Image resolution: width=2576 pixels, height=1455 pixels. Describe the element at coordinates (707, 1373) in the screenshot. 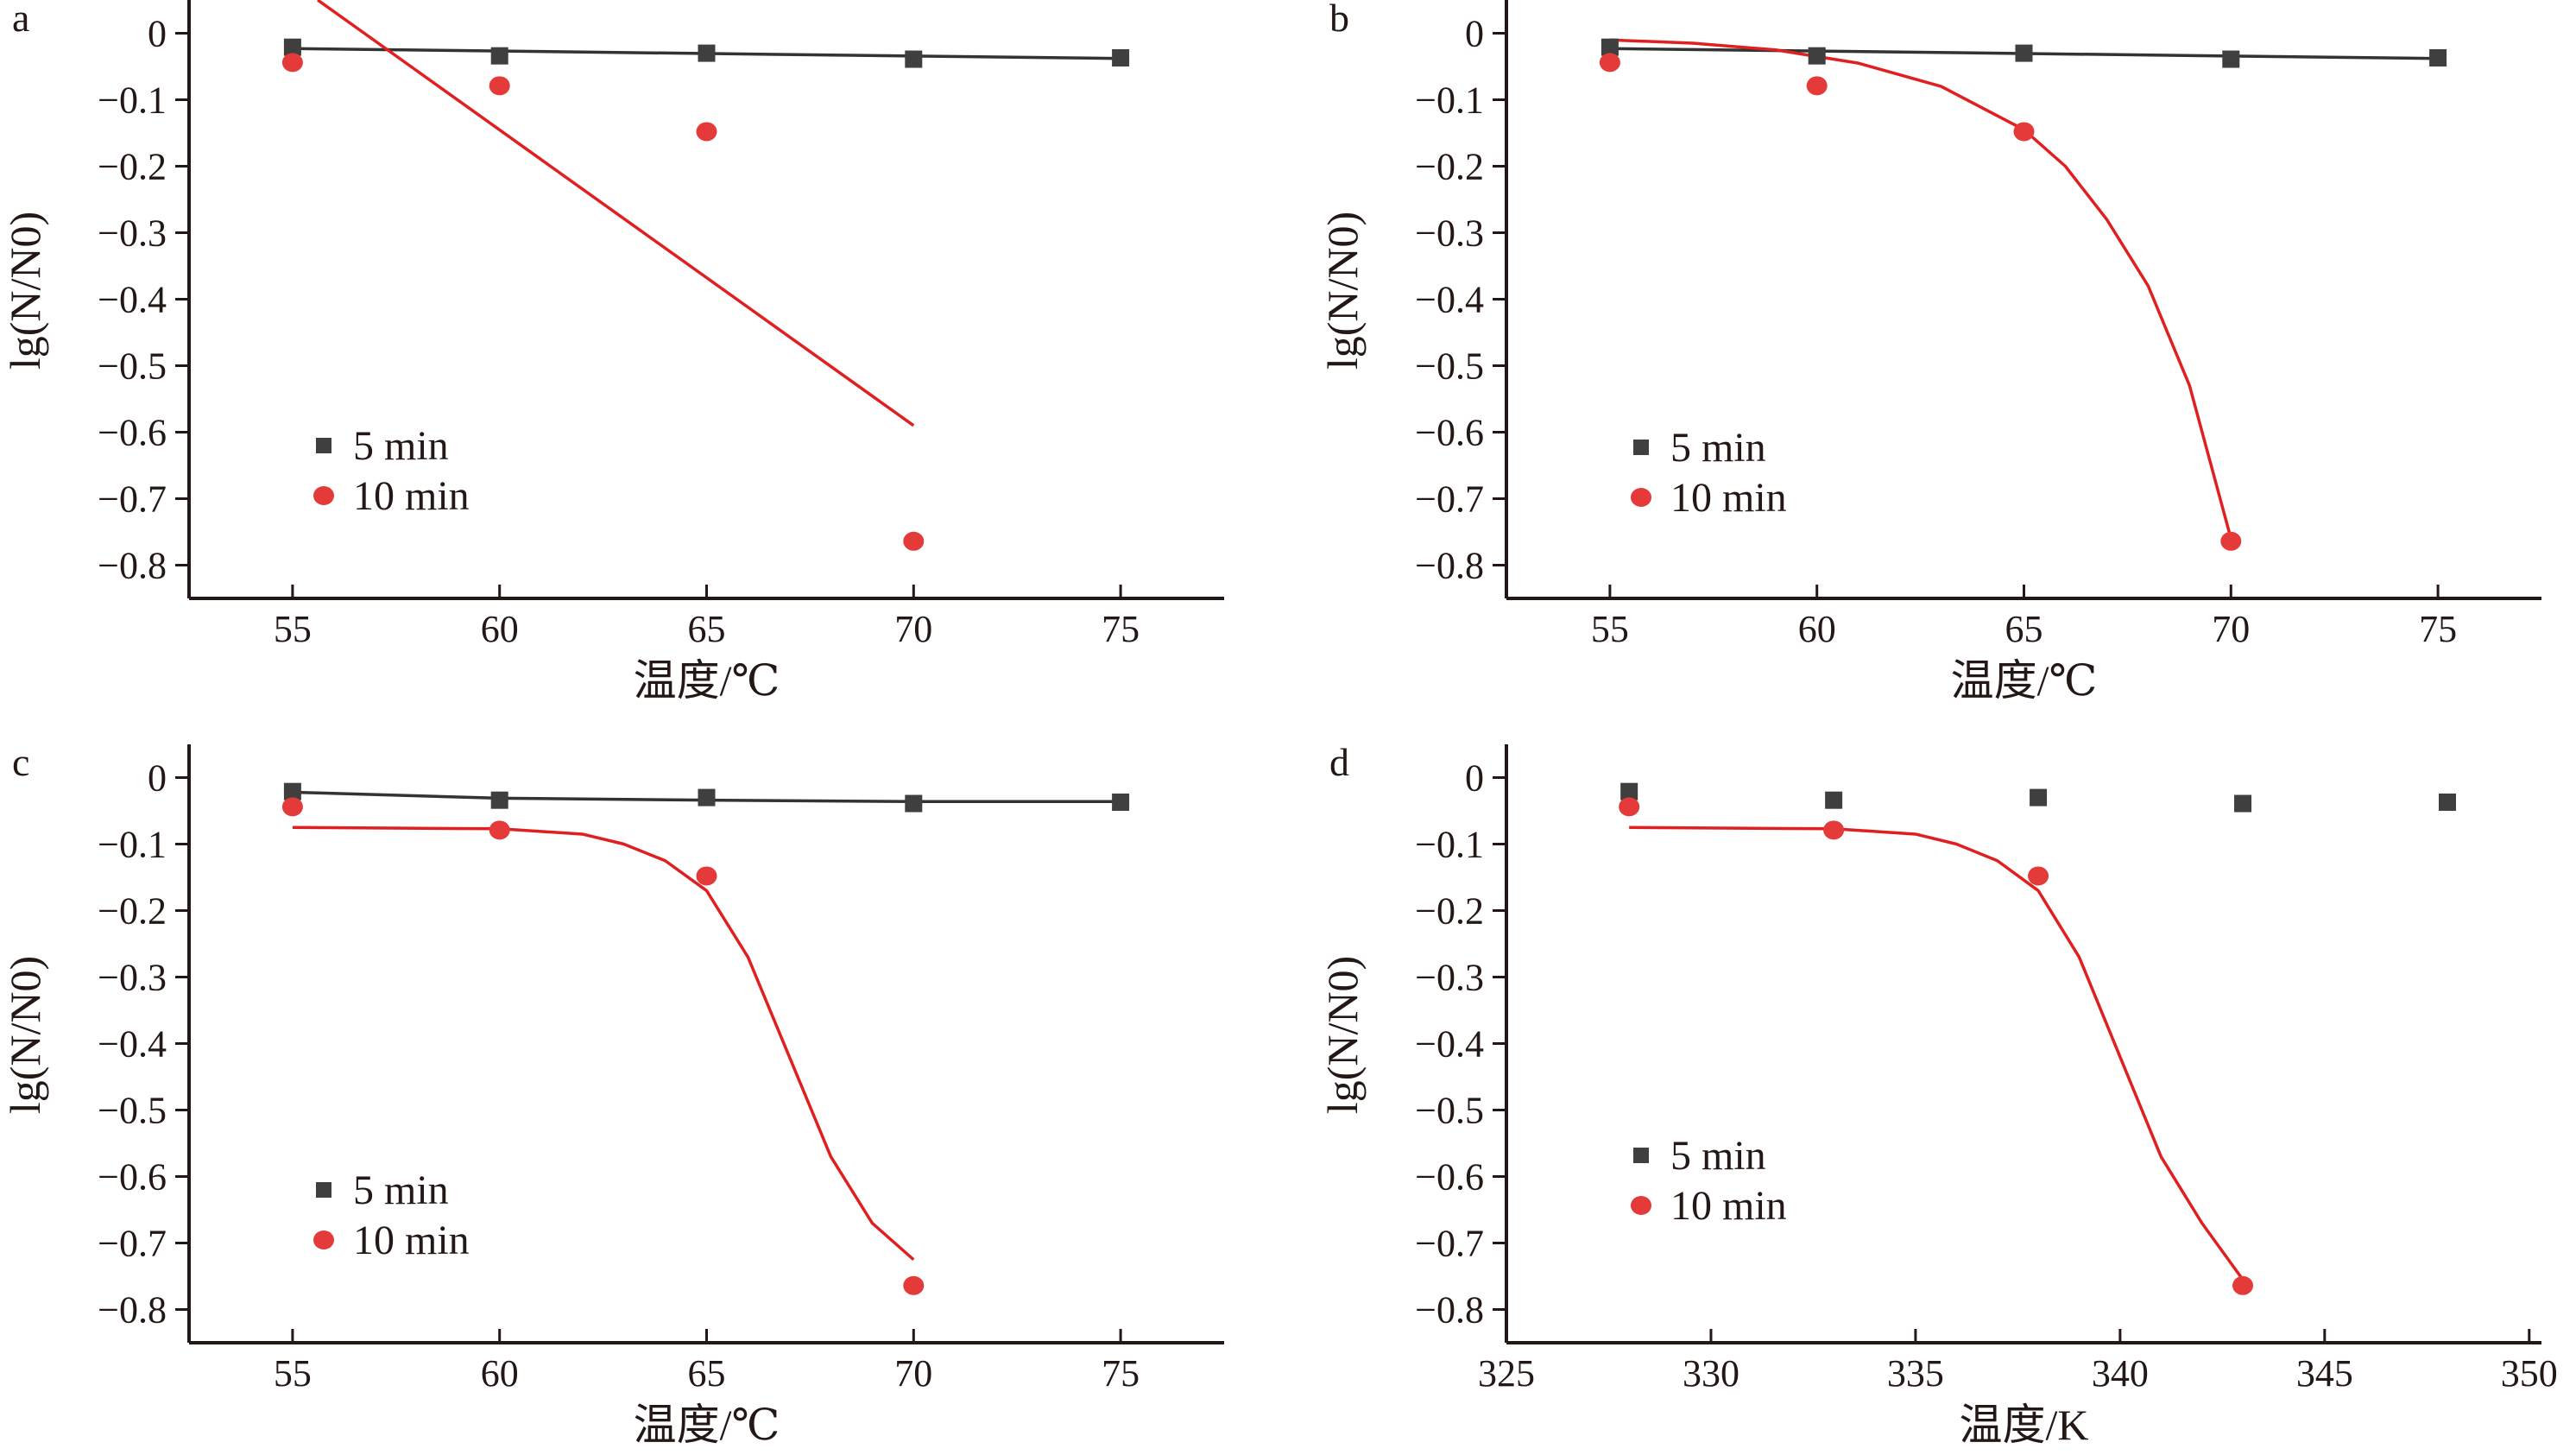

I see `x-tick-label: 65` at that location.